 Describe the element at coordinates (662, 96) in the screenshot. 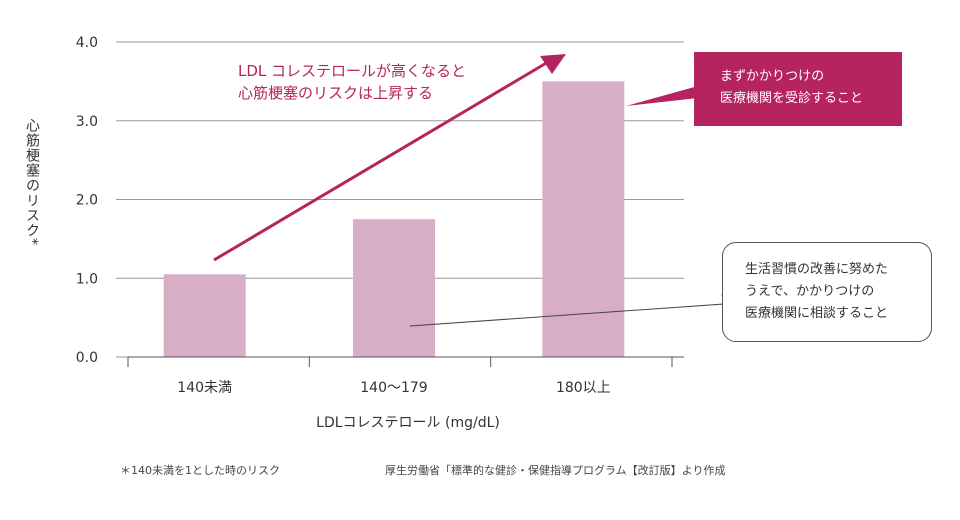

I see `callout-pointer` at that location.